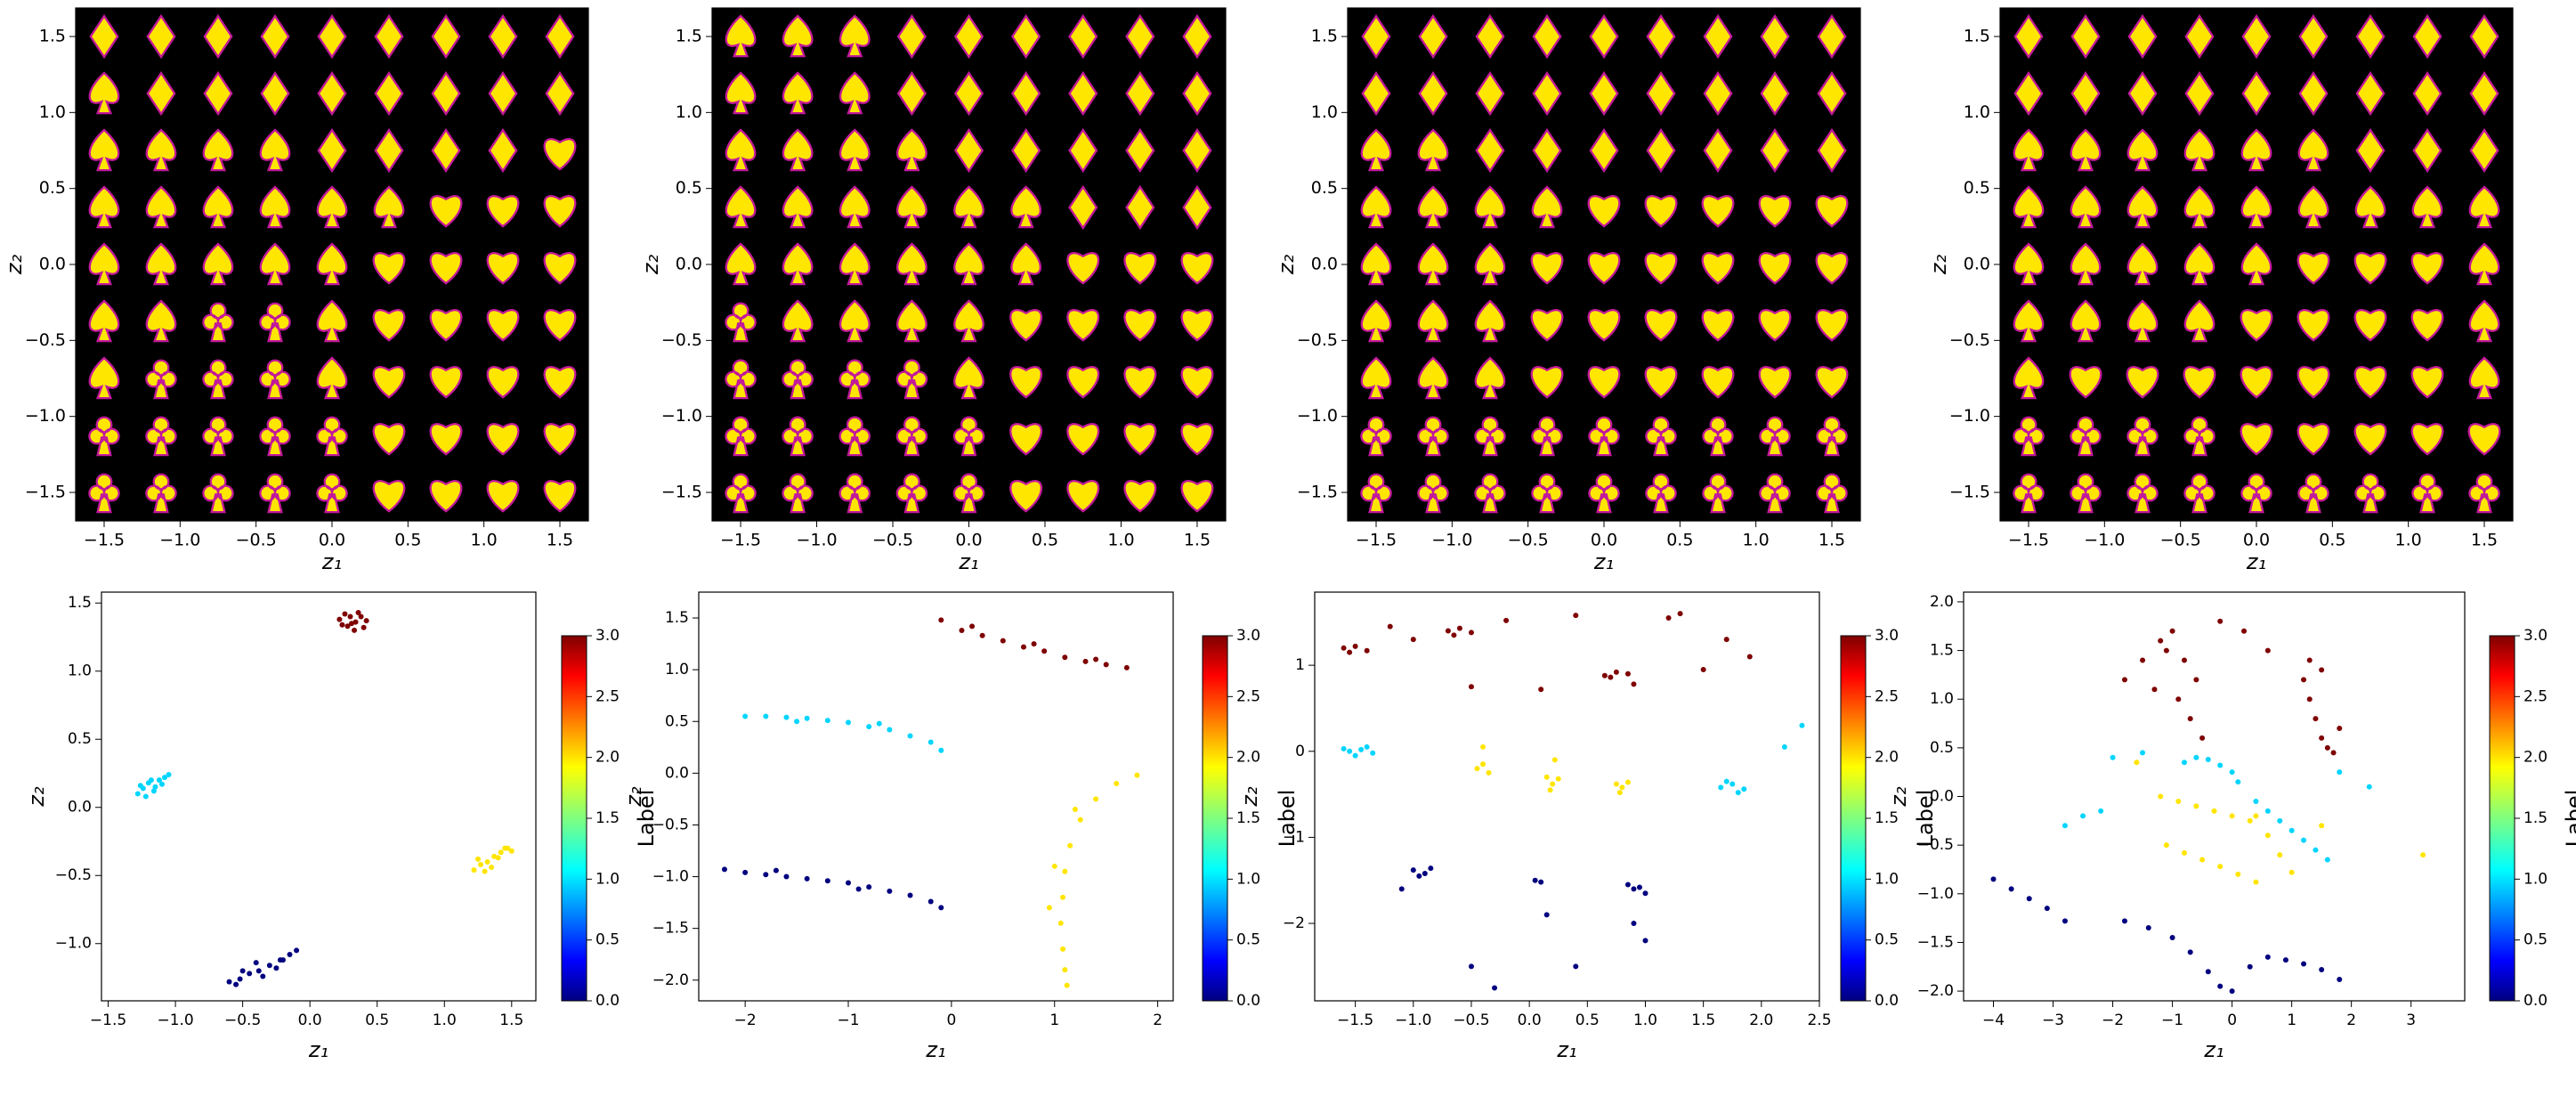 Image resolution: width=2576 pixels, height=1105 pixels. What do you see at coordinates (1969, 492) in the screenshot?
I see `y-tick-label: −1.5` at bounding box center [1969, 492].